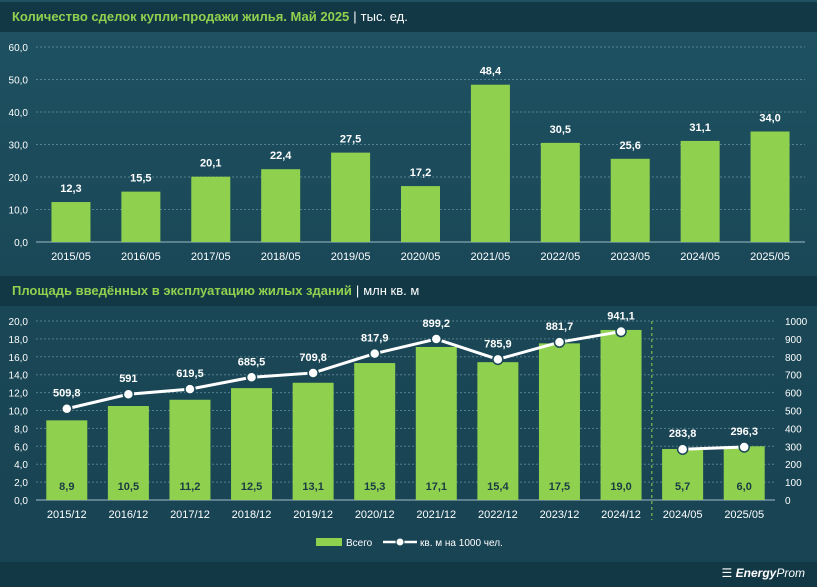 The image size is (817, 587). What do you see at coordinates (351, 257) in the screenshot?
I see `chart1-category-label: 2019/05` at bounding box center [351, 257].